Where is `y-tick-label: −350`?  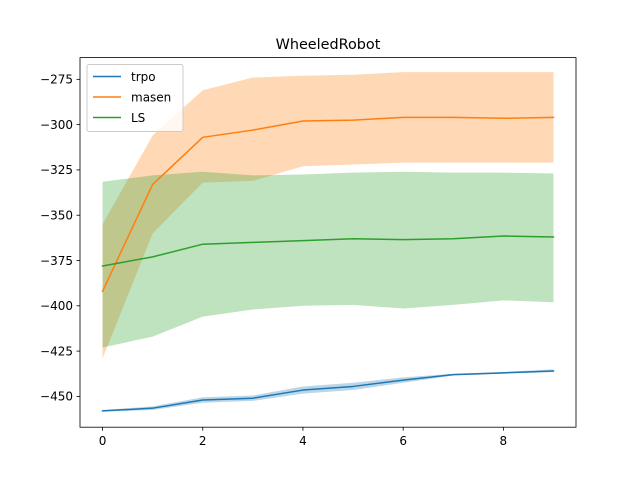
y-tick-label: −350 is located at coordinates (56, 216).